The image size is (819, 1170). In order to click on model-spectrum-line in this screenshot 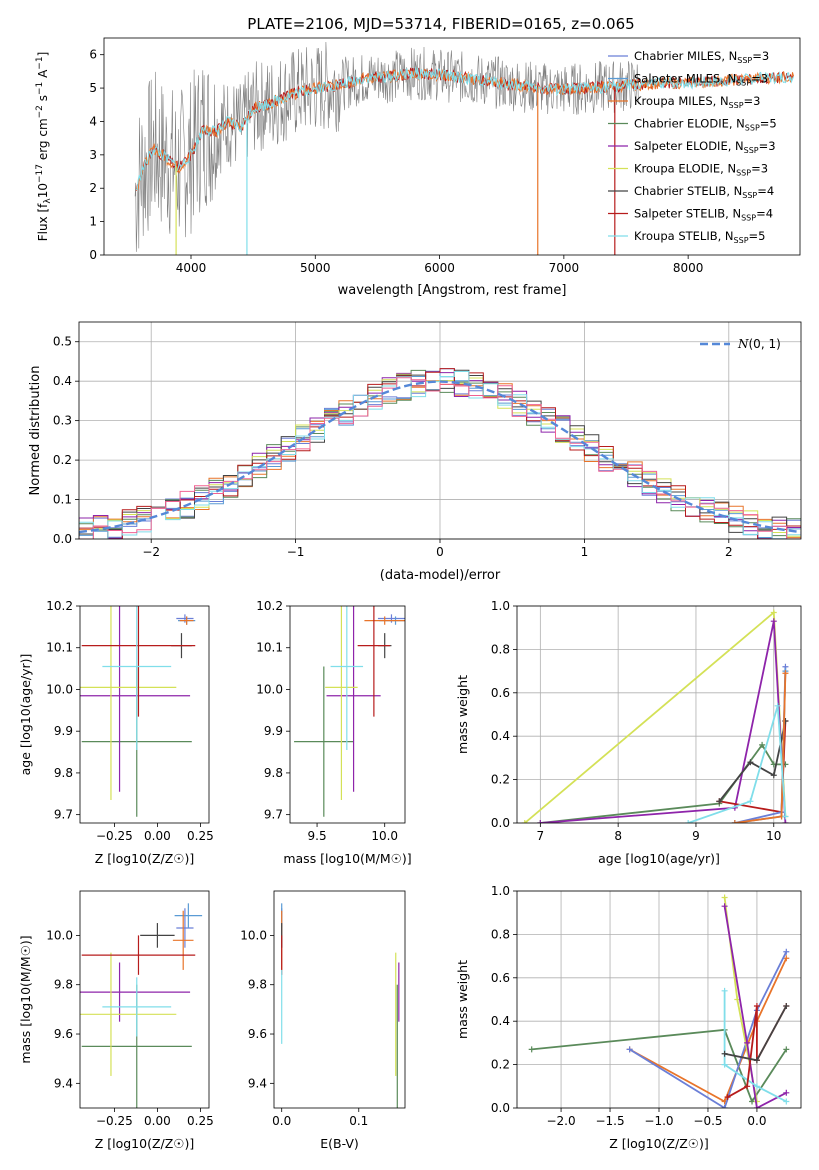, I will do `click(464, 129)`.